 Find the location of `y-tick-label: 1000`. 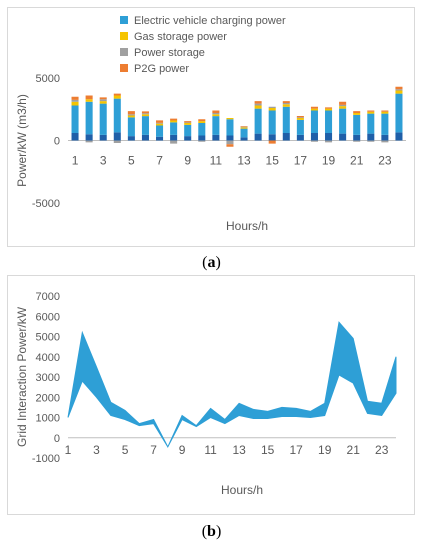

y-tick-label: 1000 is located at coordinates (48, 419).